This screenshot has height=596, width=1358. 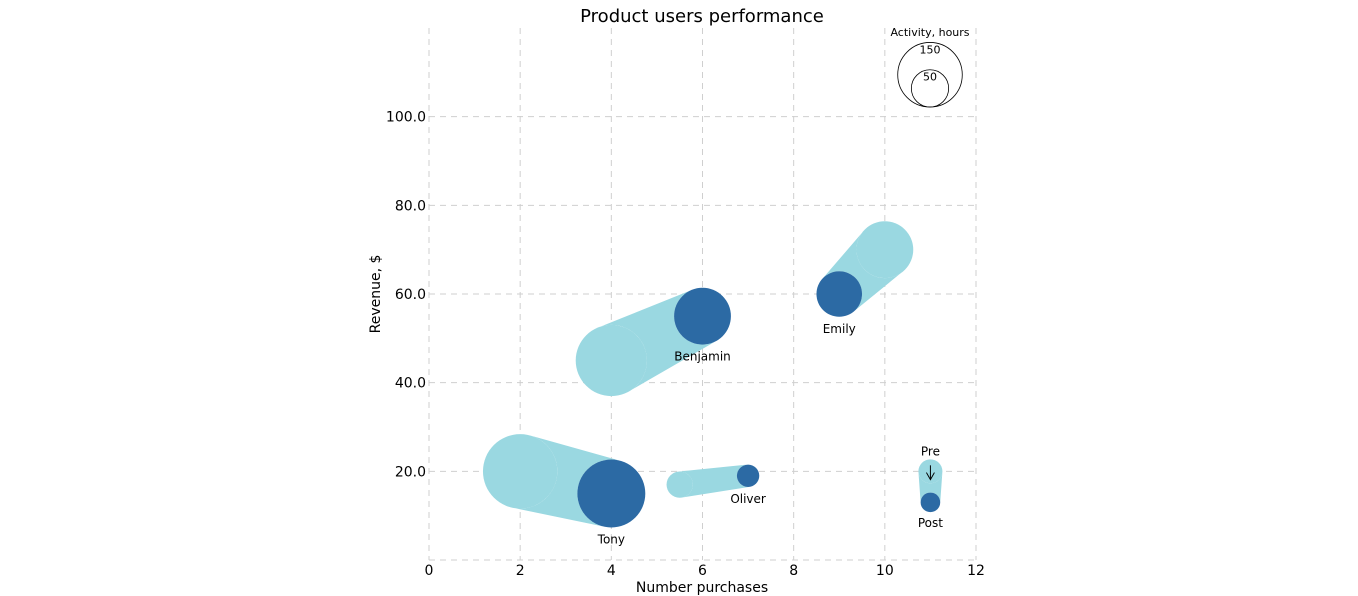 What do you see at coordinates (655, 341) in the screenshot?
I see `pre-bubble-benjamin` at bounding box center [655, 341].